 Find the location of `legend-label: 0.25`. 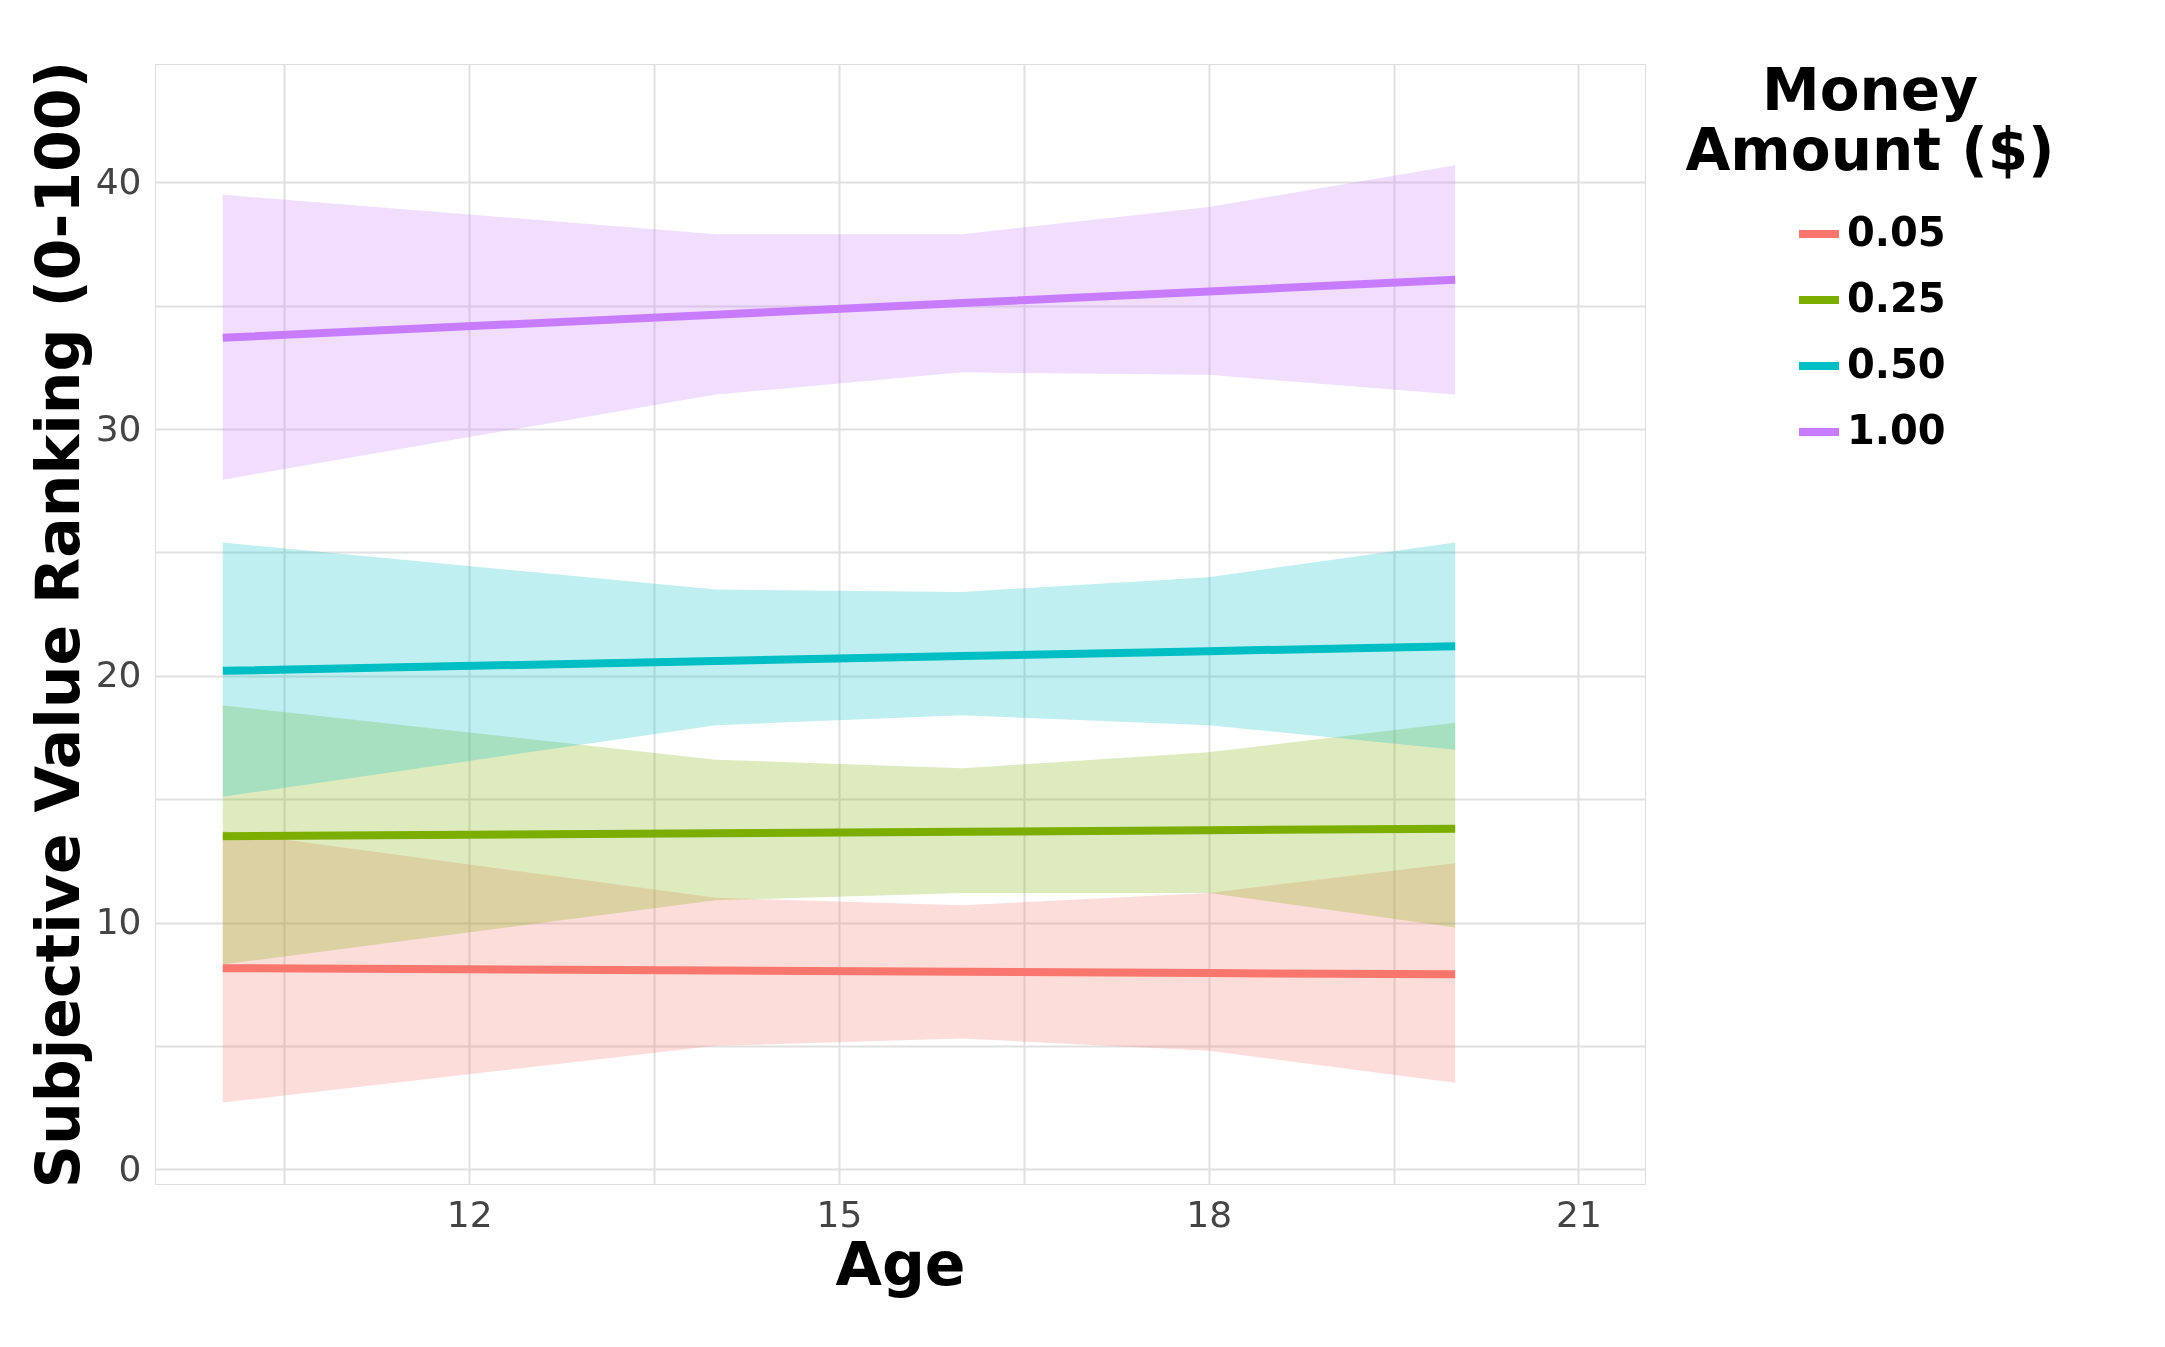

legend-label: 0.25 is located at coordinates (1896, 298).